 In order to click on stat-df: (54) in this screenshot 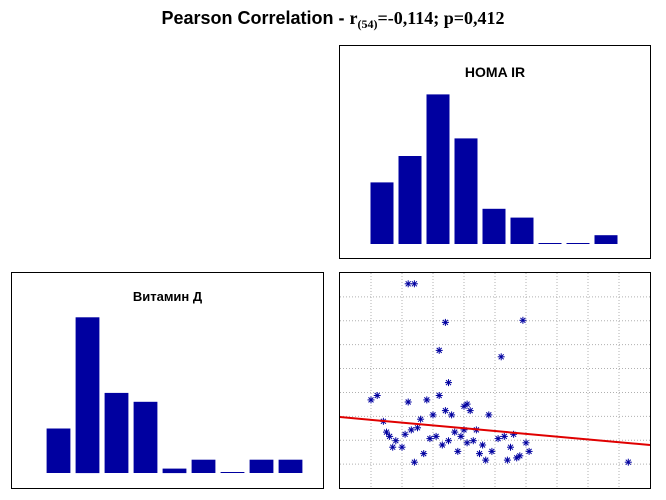, I will do `click(367, 24)`.